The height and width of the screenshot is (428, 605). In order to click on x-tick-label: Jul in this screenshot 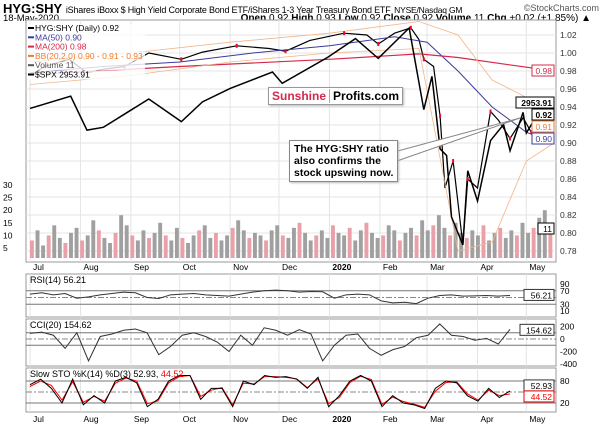, I will do `click(38, 267)`.